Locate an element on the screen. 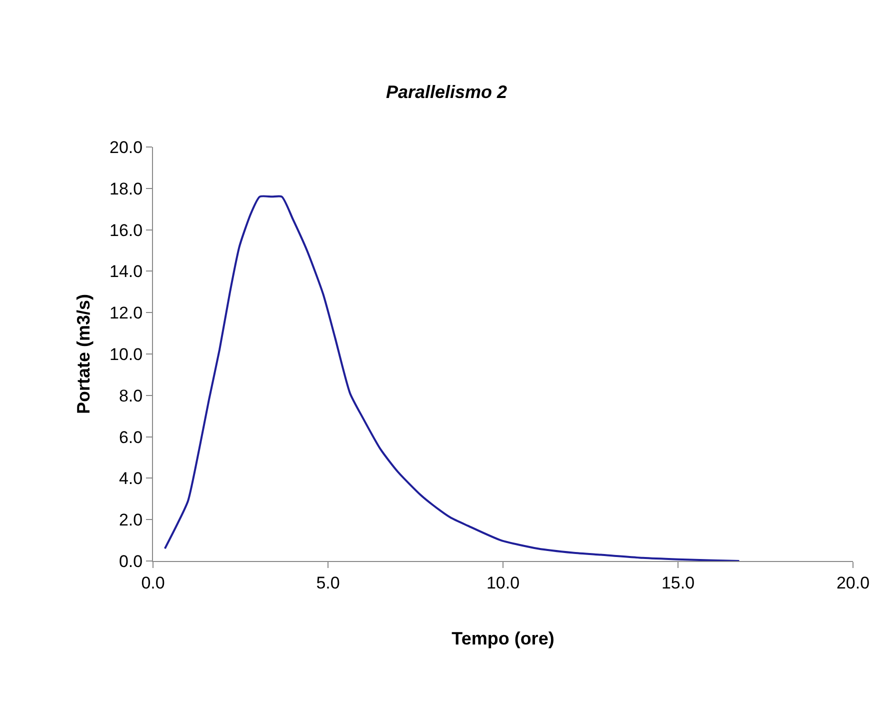  y-tick-label: 14.0 is located at coordinates (126, 272).